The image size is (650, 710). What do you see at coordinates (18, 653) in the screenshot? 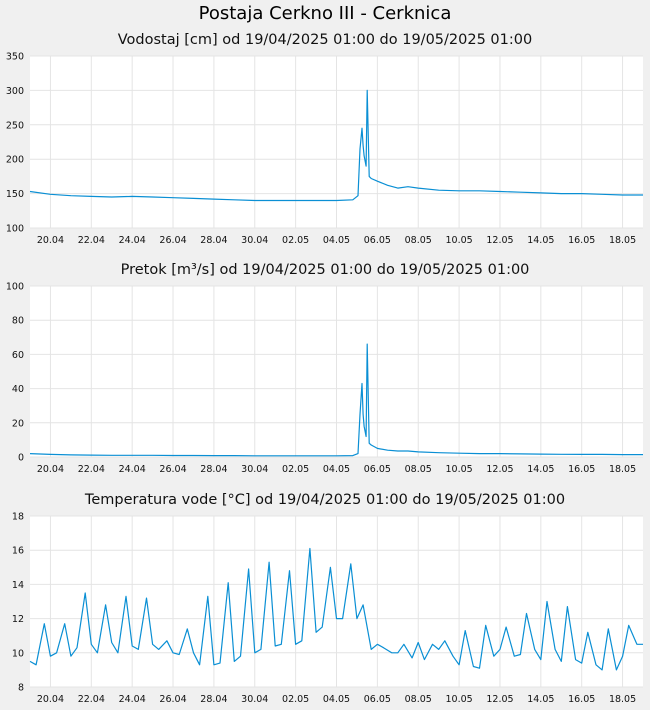
I see `y-tick-label: 10` at bounding box center [18, 653].